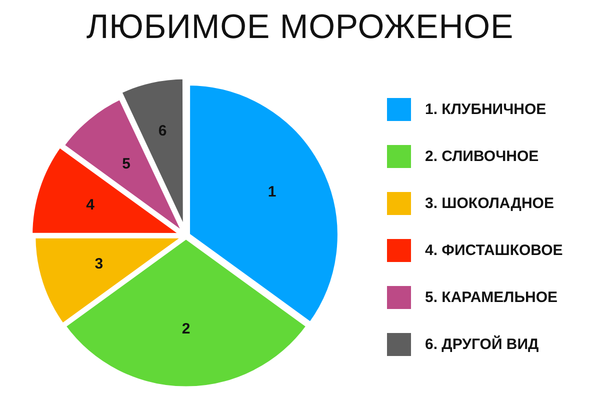 The image size is (600, 404). I want to click on text: 3, so click(99, 264).